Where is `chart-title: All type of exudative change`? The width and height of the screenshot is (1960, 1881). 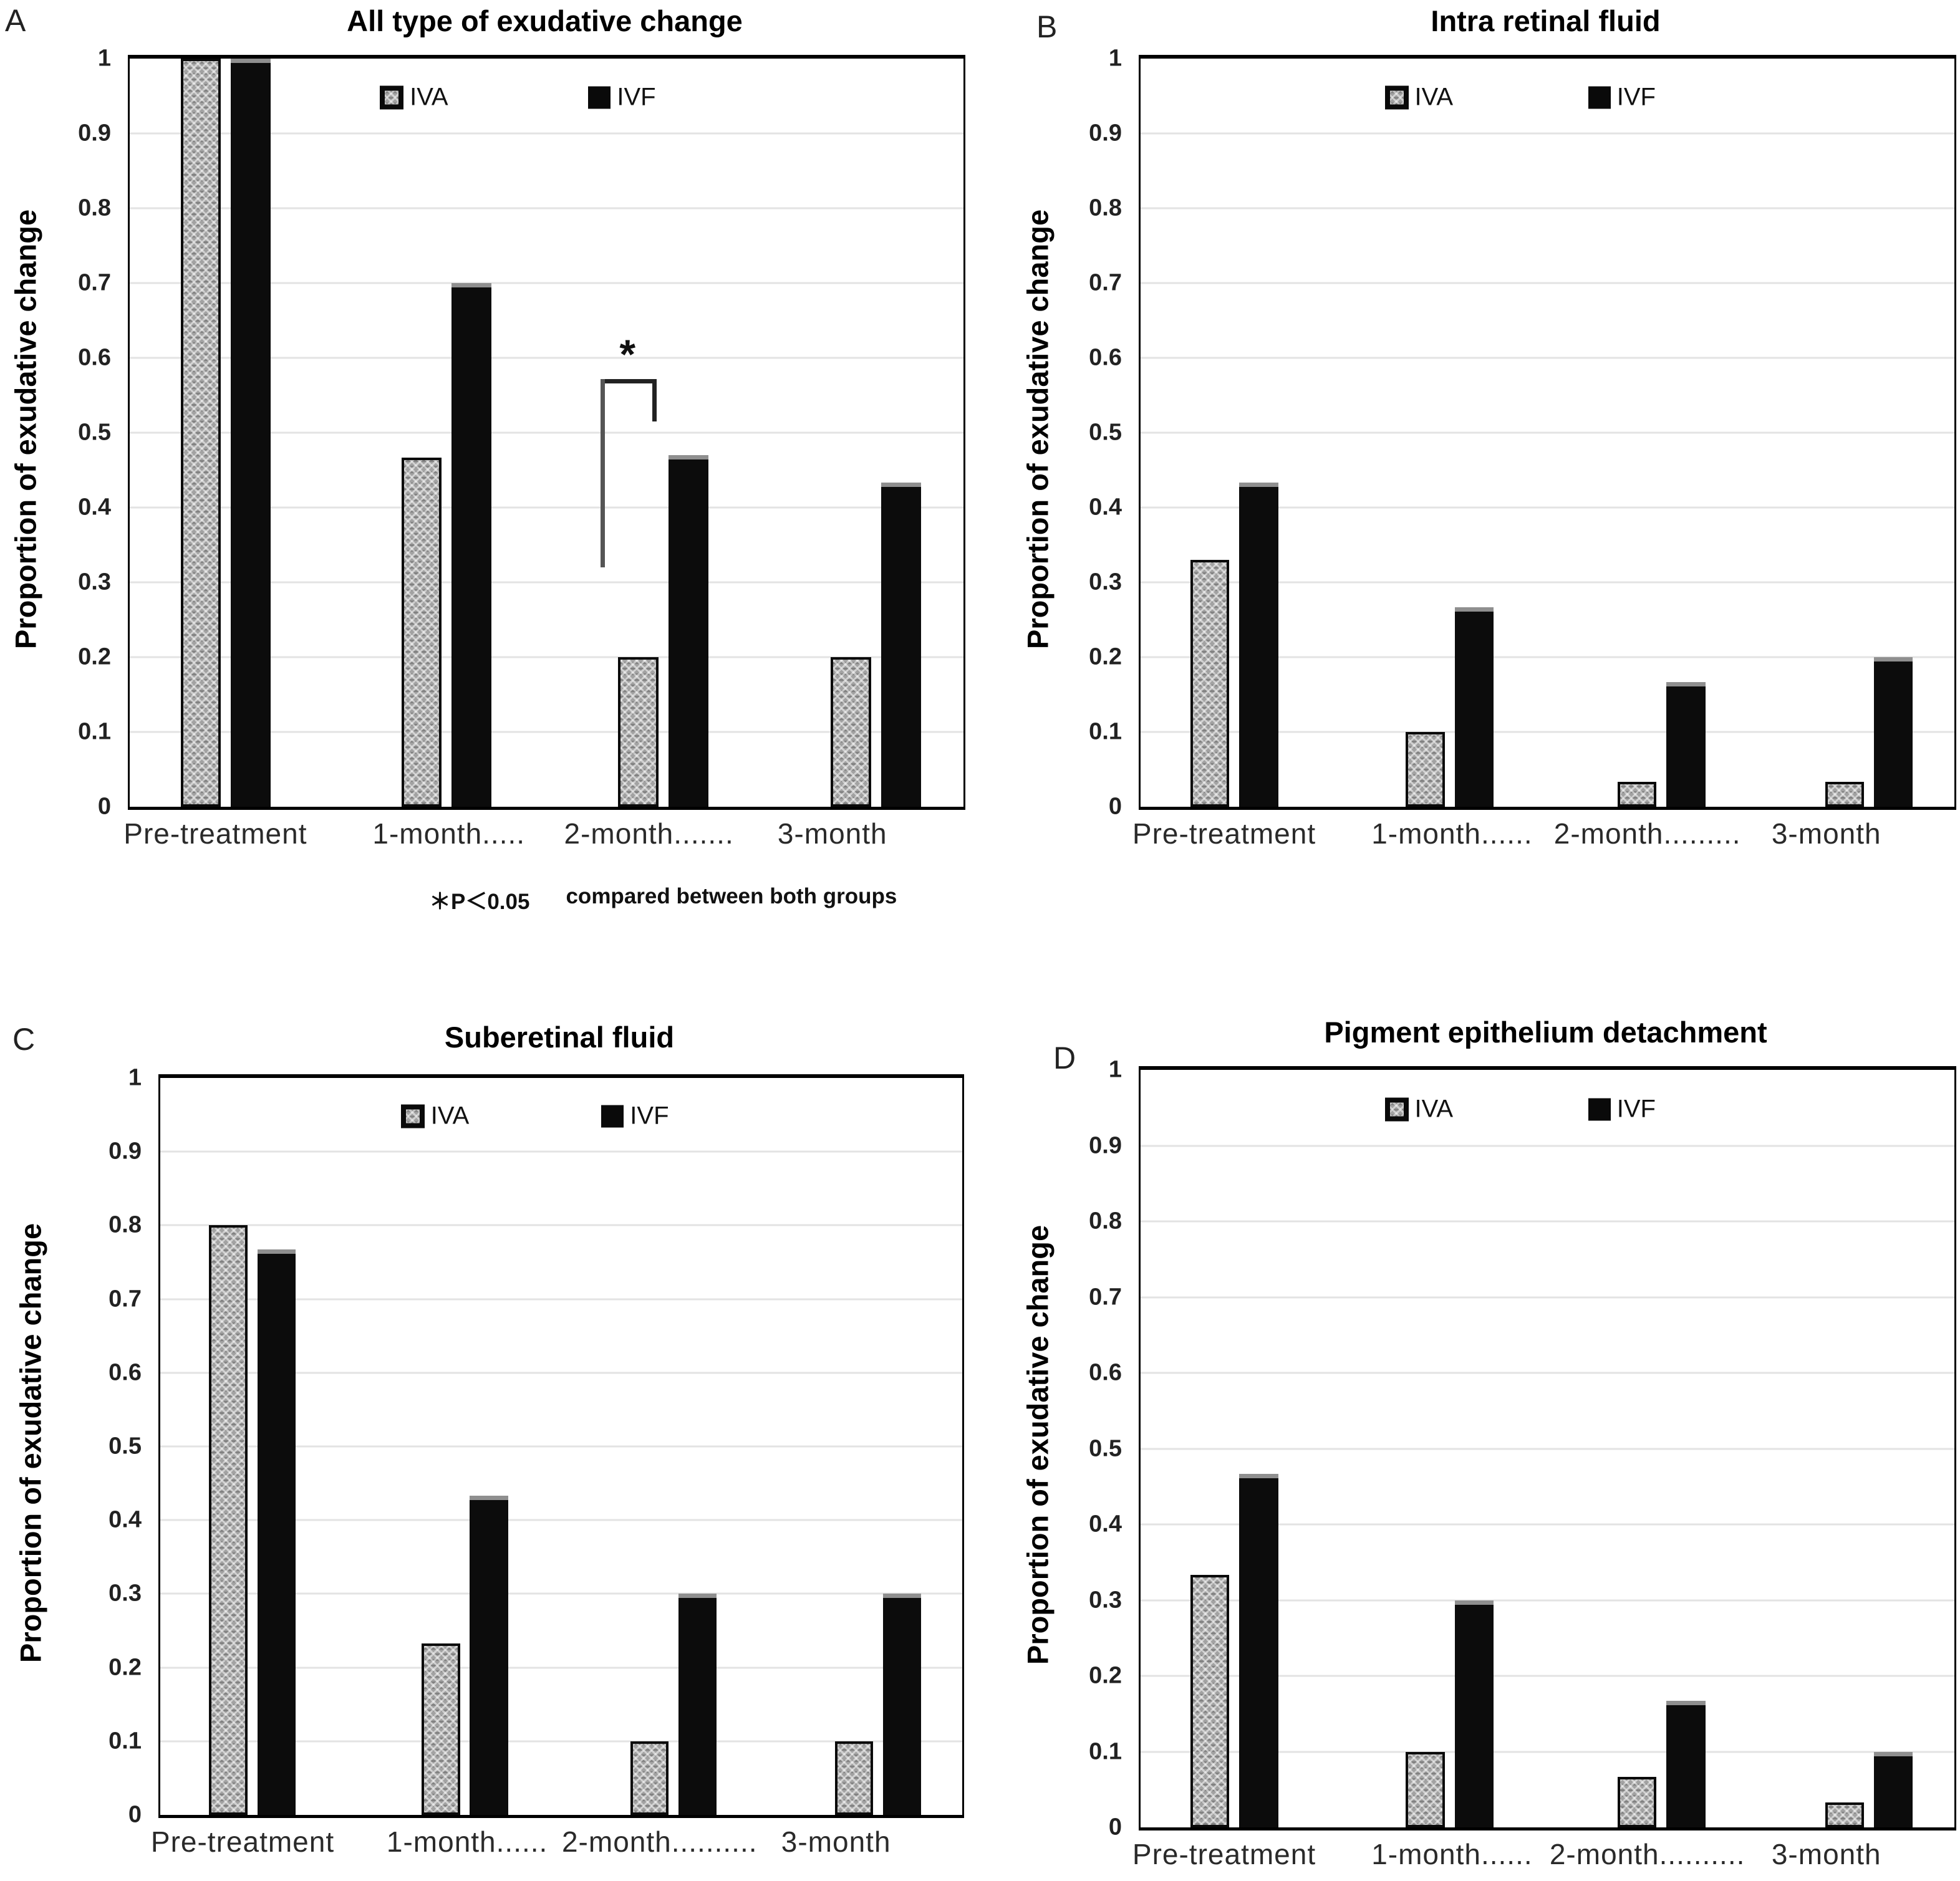 chart-title: All type of exudative change is located at coordinates (545, 20).